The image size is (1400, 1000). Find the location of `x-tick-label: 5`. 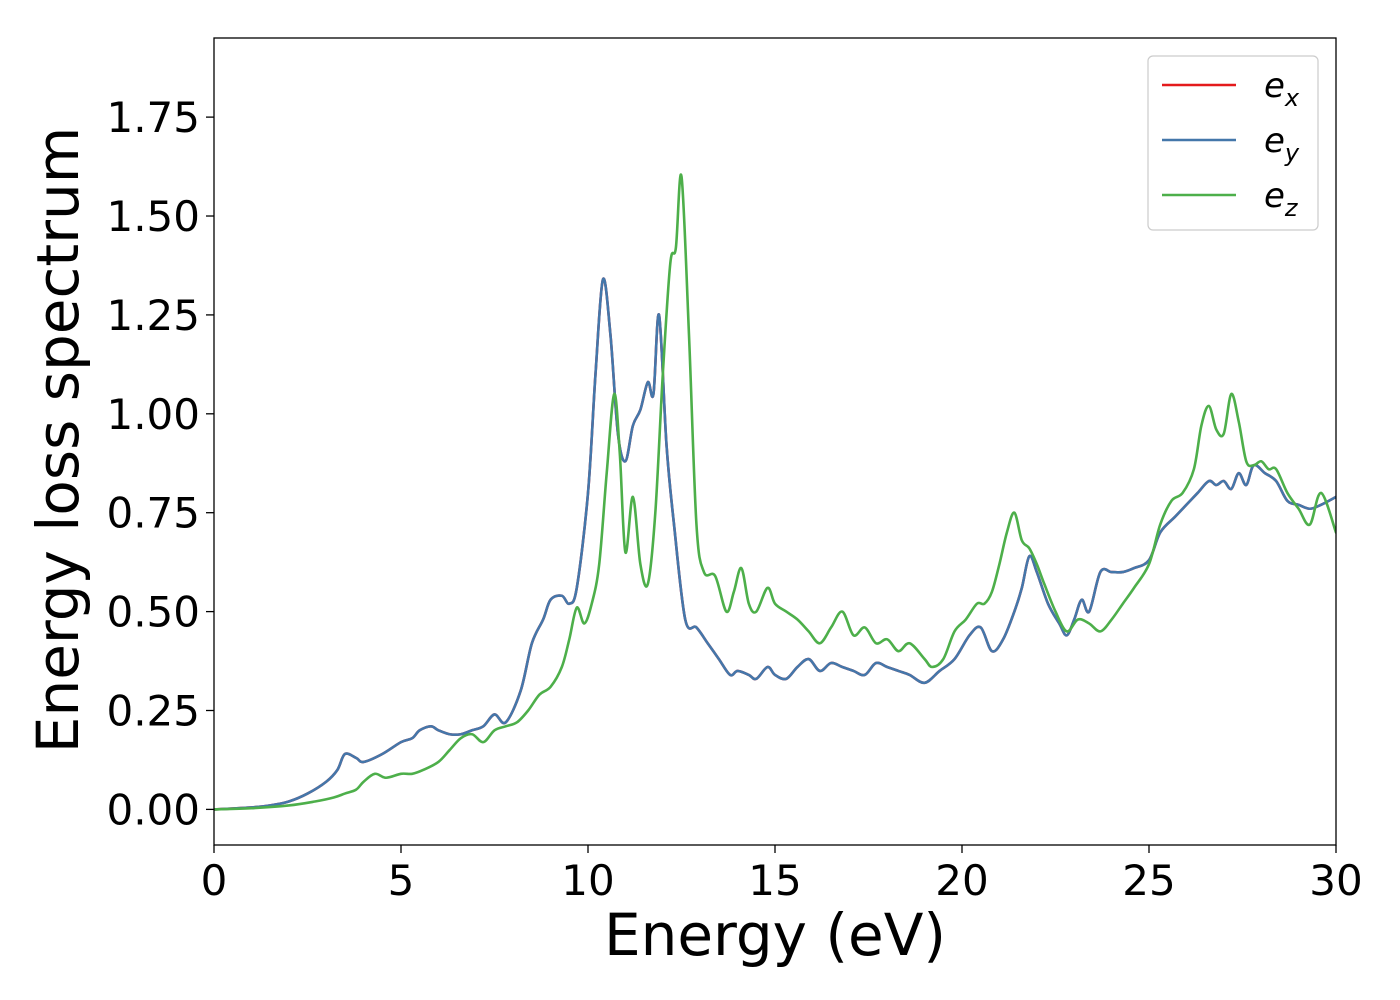

x-tick-label: 5 is located at coordinates (401, 880).